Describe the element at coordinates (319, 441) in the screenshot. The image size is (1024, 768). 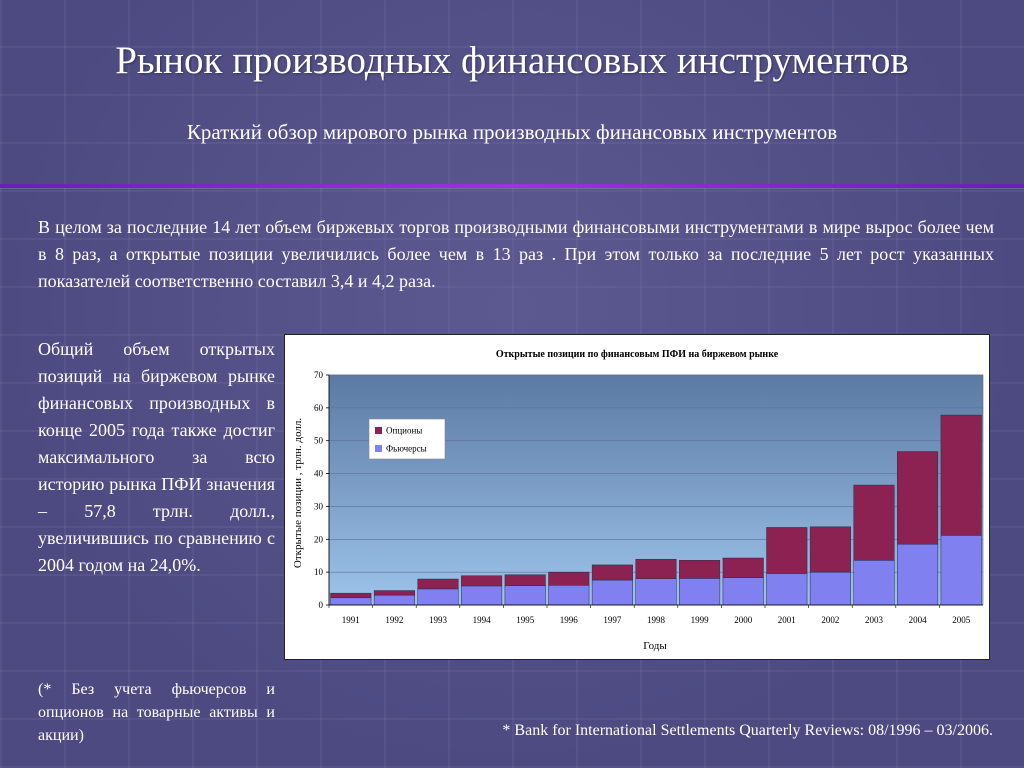
I see `y-tick-label: 50` at that location.